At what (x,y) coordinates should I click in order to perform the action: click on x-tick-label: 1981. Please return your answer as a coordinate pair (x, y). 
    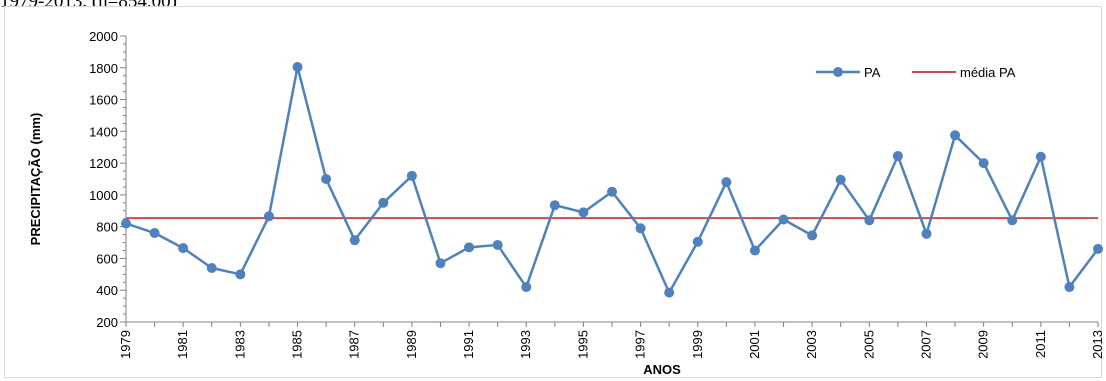
    Looking at the image, I should click on (182, 344).